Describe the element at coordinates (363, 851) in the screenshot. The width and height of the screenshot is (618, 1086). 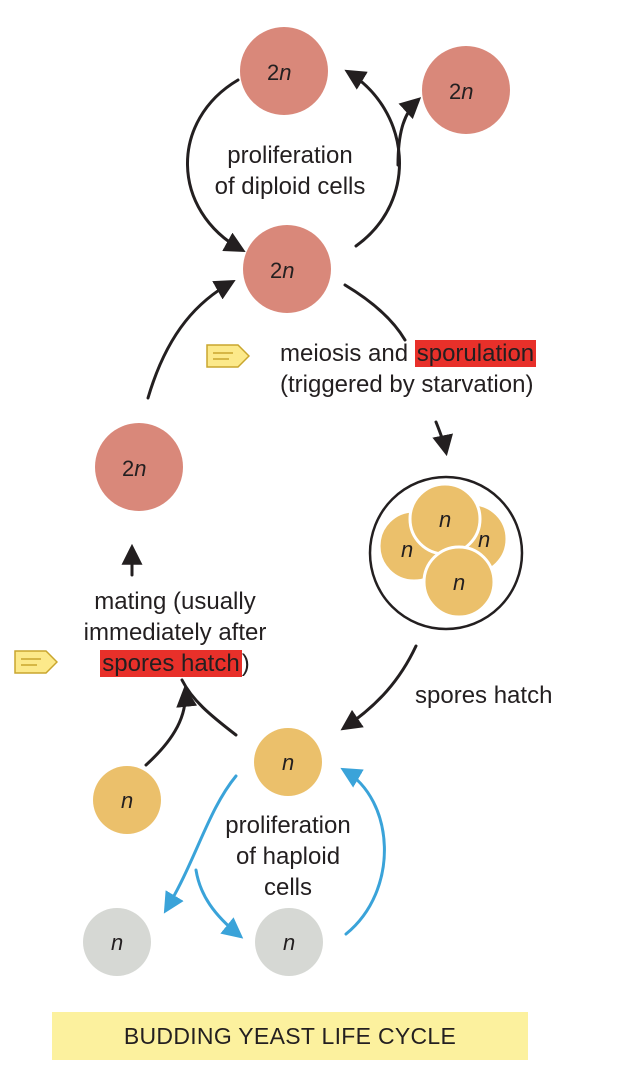
I see `arrow-blue-right` at that location.